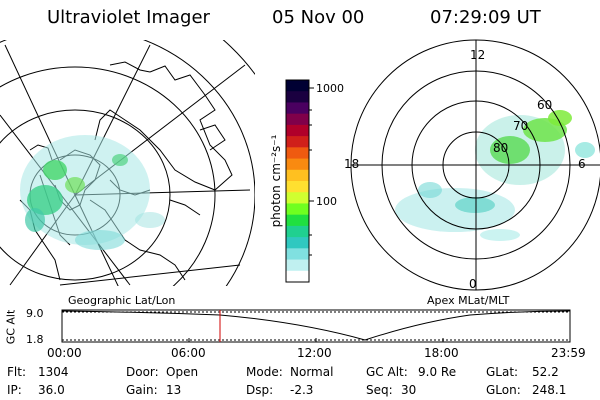 The image size is (600, 400). What do you see at coordinates (51, 390) in the screenshot?
I see `ip-value: 36.0` at bounding box center [51, 390].